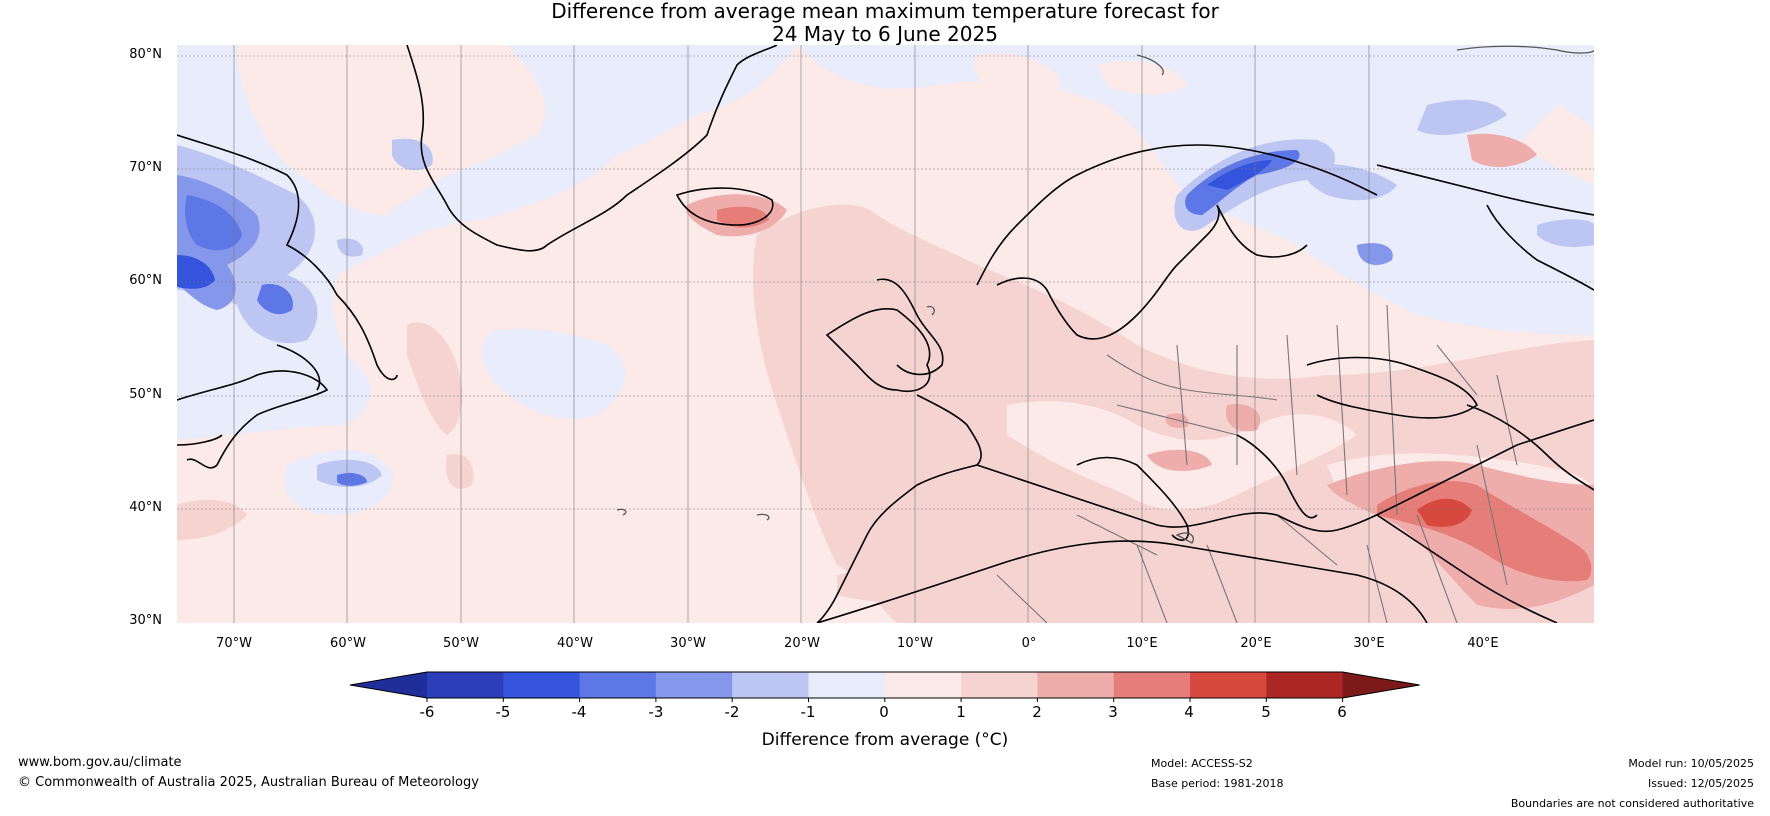  What do you see at coordinates (1217, 783) in the screenshot?
I see `footer-base-period: Base period: 1981-2018` at bounding box center [1217, 783].